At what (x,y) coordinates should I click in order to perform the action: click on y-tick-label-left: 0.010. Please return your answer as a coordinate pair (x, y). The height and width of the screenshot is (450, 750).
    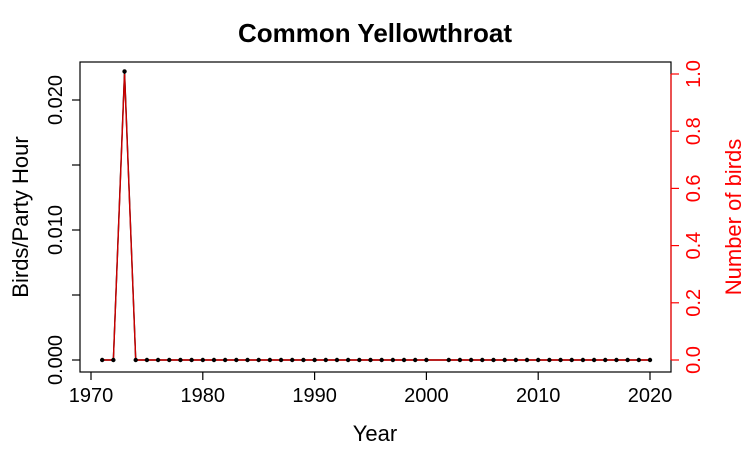
    Looking at the image, I should click on (56, 230).